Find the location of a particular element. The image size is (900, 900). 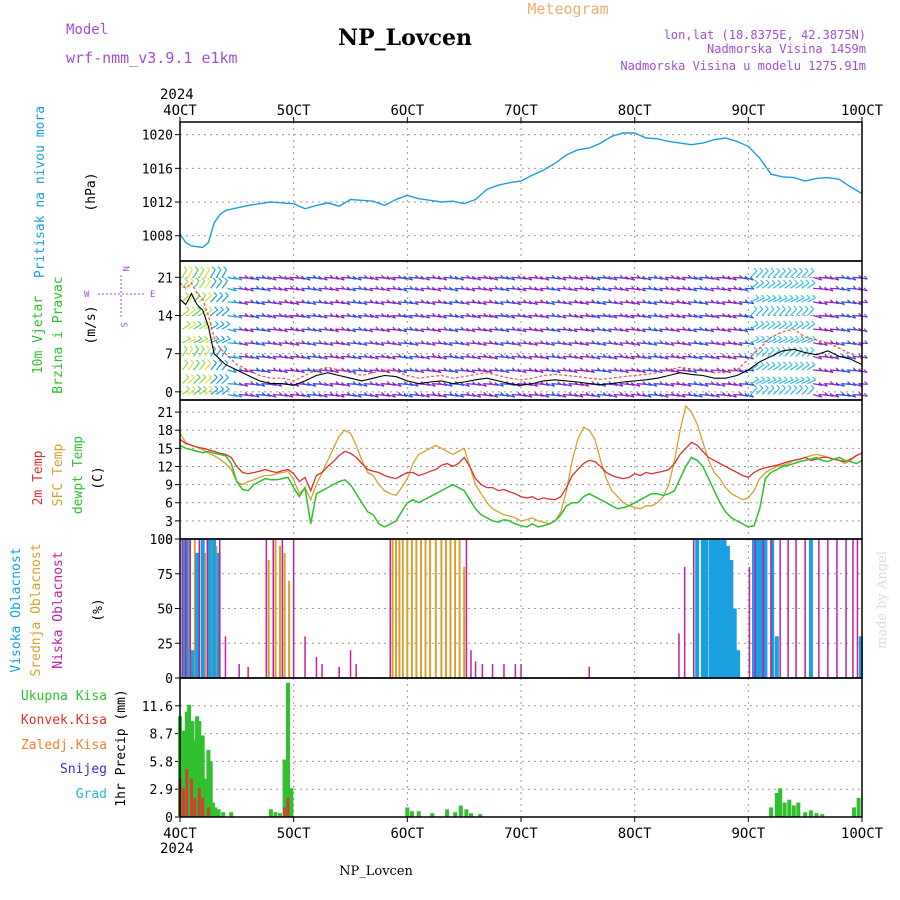

wind-speed-line is located at coordinates (521, 339).